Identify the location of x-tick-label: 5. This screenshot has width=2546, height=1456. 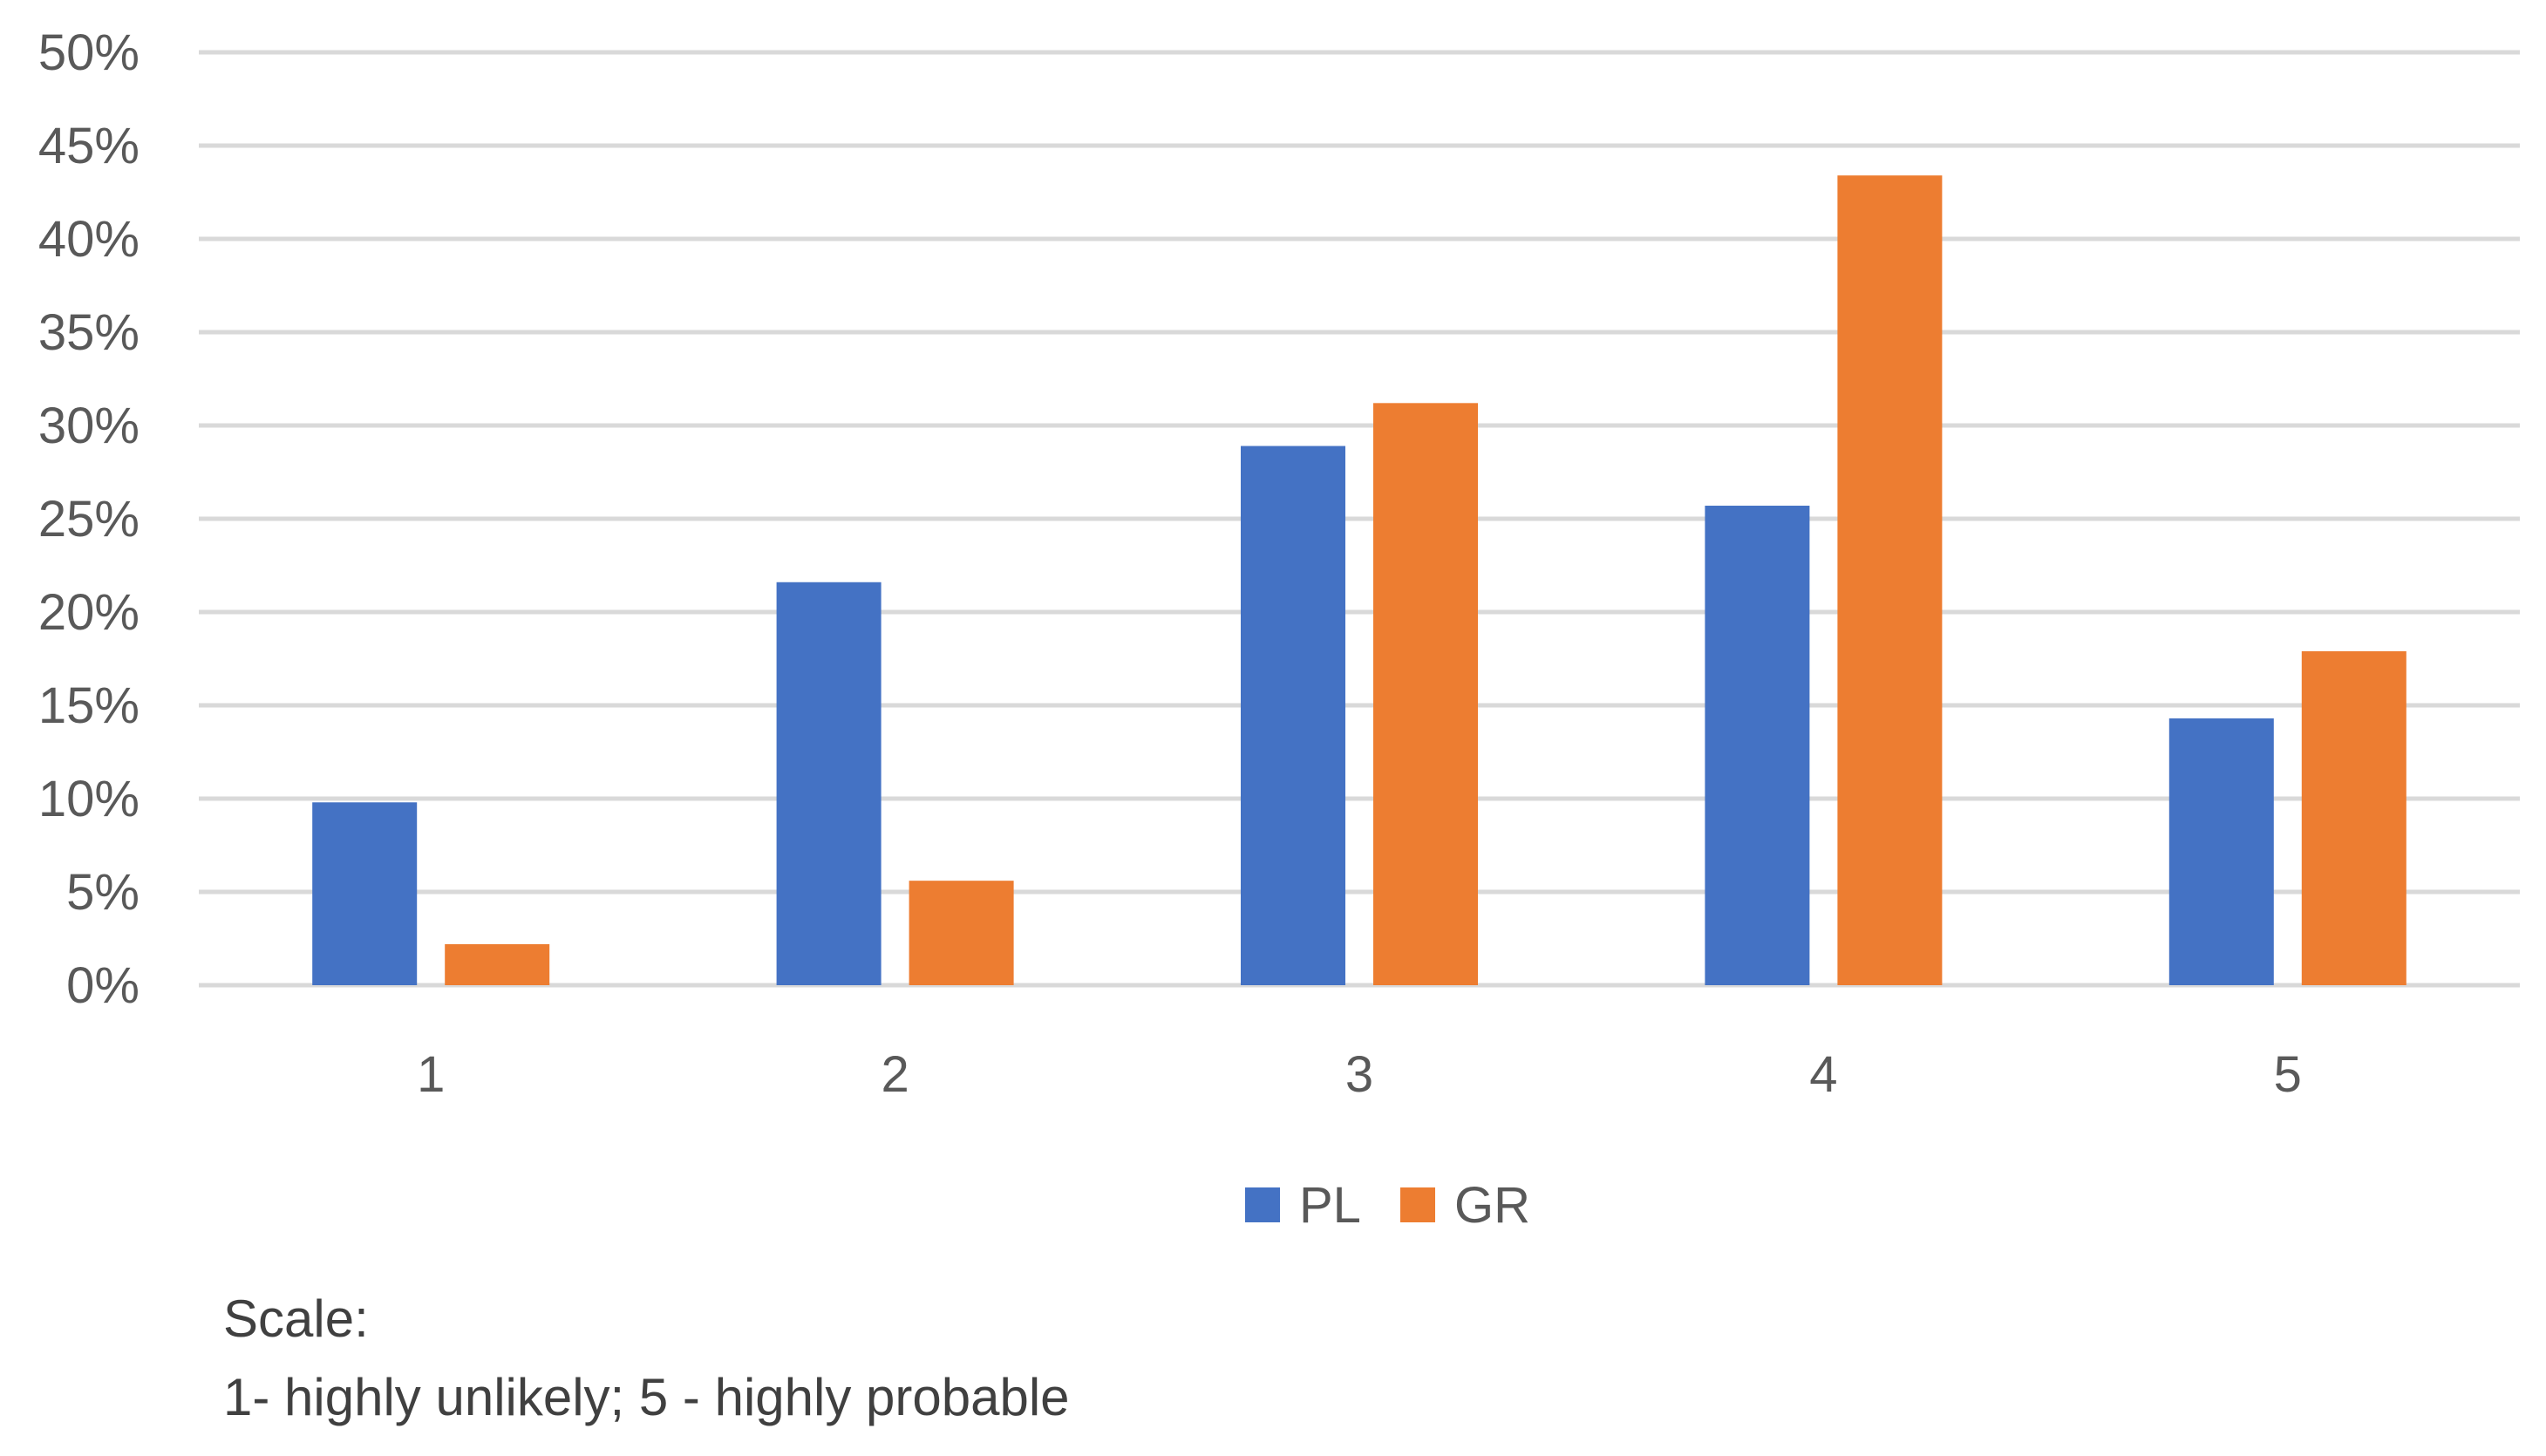
(2288, 1074).